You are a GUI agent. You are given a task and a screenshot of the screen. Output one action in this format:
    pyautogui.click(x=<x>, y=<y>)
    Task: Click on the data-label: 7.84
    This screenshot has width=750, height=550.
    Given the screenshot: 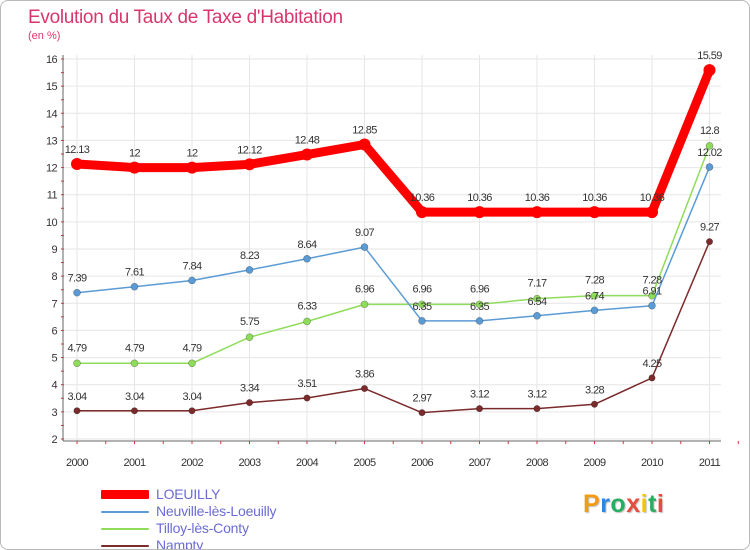 What is the action you would take?
    pyautogui.click(x=191, y=266)
    